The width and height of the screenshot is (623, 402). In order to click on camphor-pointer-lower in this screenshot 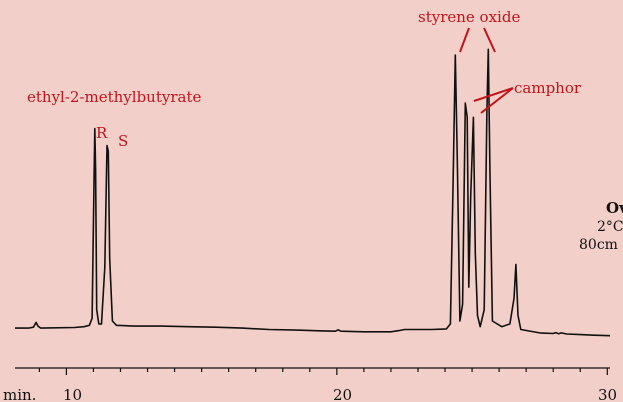, I will do `click(497, 100)`.